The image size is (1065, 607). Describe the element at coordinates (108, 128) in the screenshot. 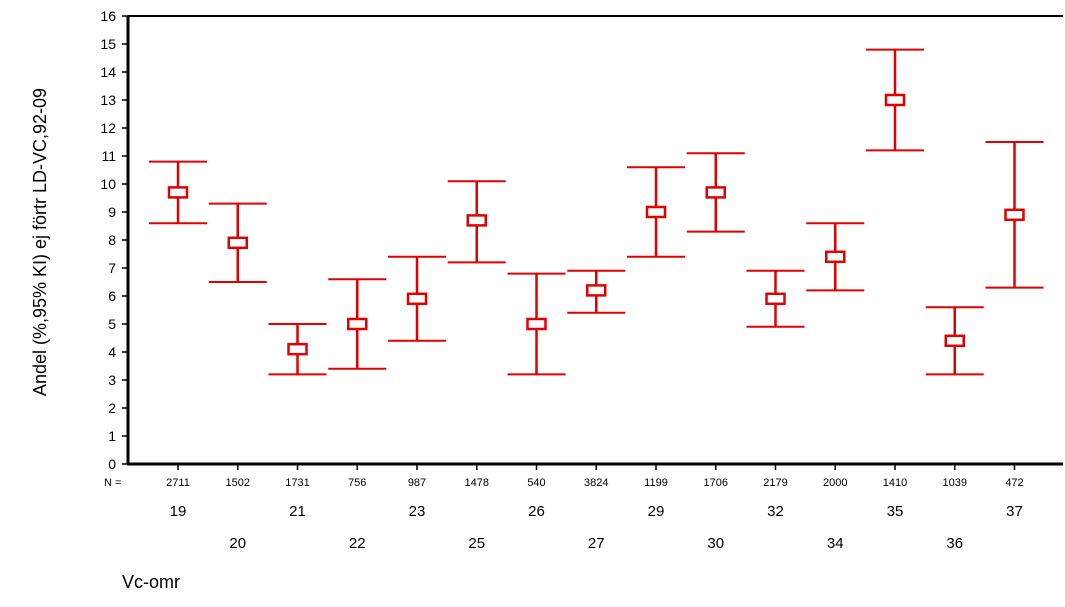

I see `y-tick-label: 12` at that location.